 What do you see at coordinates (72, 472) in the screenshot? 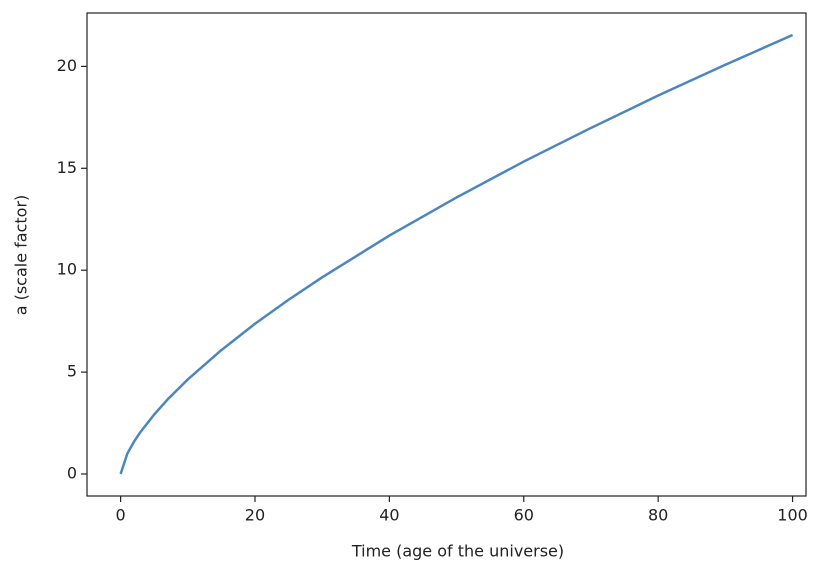
I see `y-tick-label: 0` at bounding box center [72, 472].